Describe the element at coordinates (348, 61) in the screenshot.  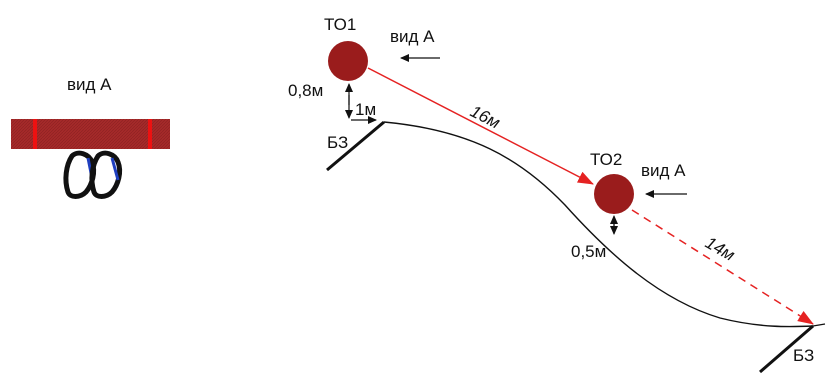
I see `anchor-to1-tree` at that location.